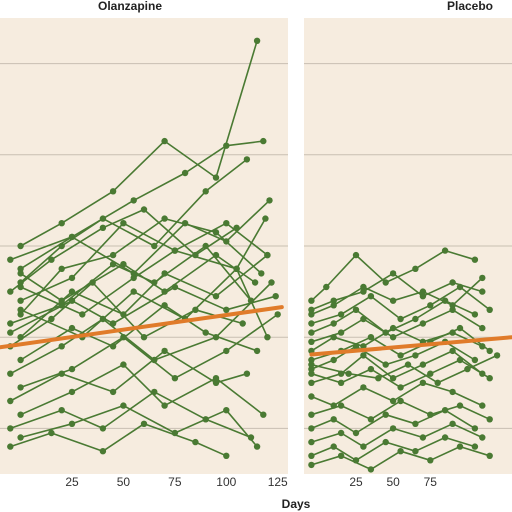 The height and width of the screenshot is (512, 512). I want to click on x-tick-labels-placebo: 25 50 75, so click(393, 482).